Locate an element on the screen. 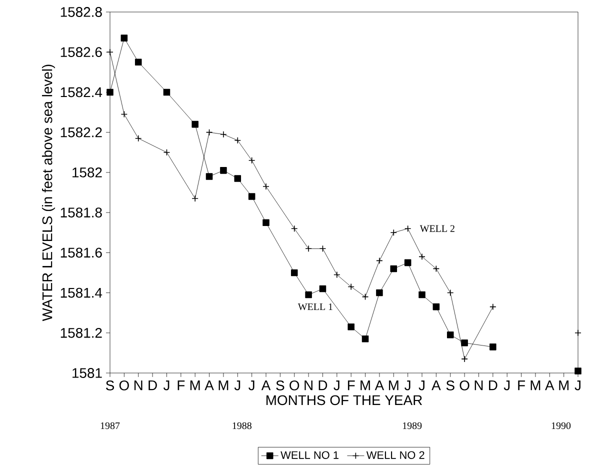 The image size is (590, 472). x-axis-title: MONTHS OF THE YEAR is located at coordinates (344, 400).